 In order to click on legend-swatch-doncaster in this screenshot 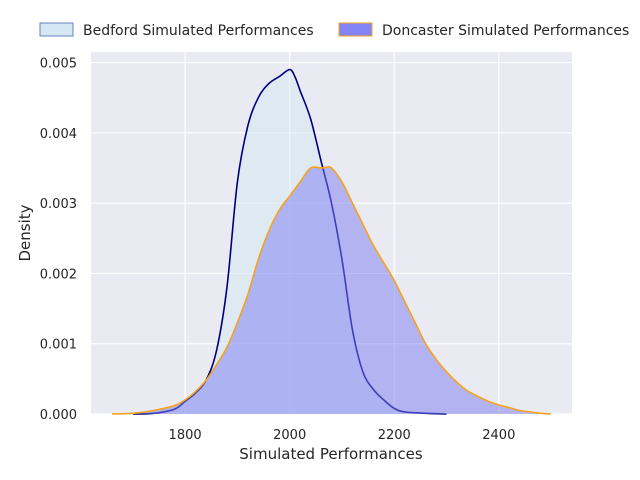, I will do `click(355, 29)`.